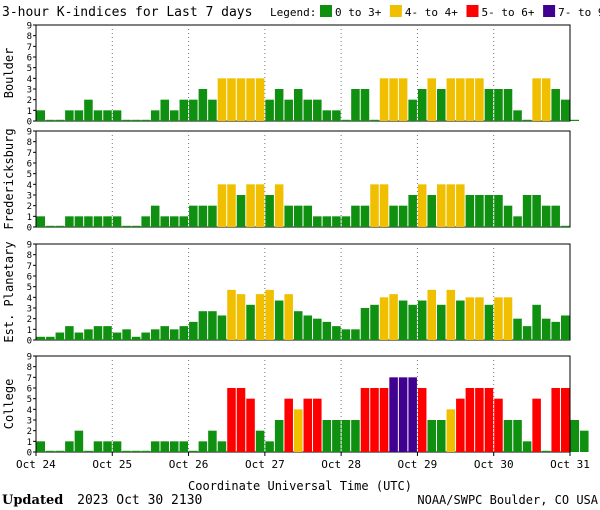  I want to click on y-tick-label: 5, so click(29, 288).